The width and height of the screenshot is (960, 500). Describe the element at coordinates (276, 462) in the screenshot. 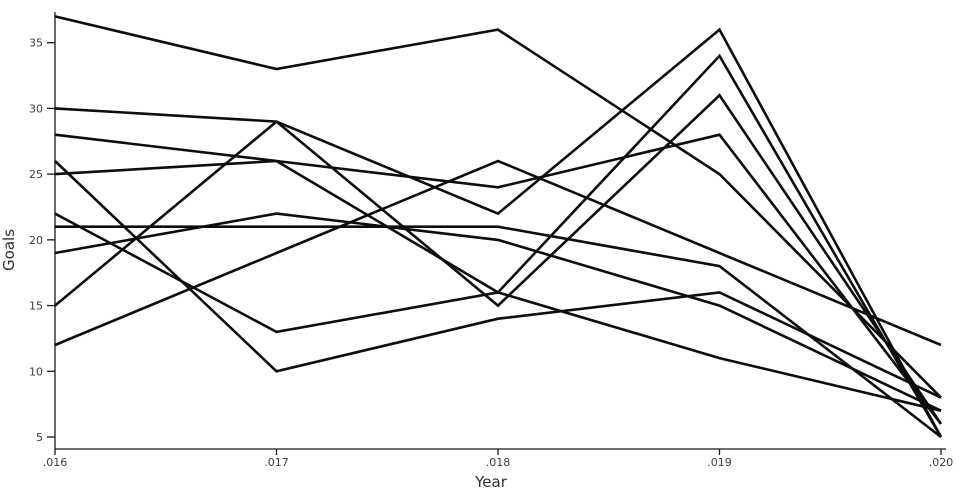

I see `x-tick-label: .017` at that location.